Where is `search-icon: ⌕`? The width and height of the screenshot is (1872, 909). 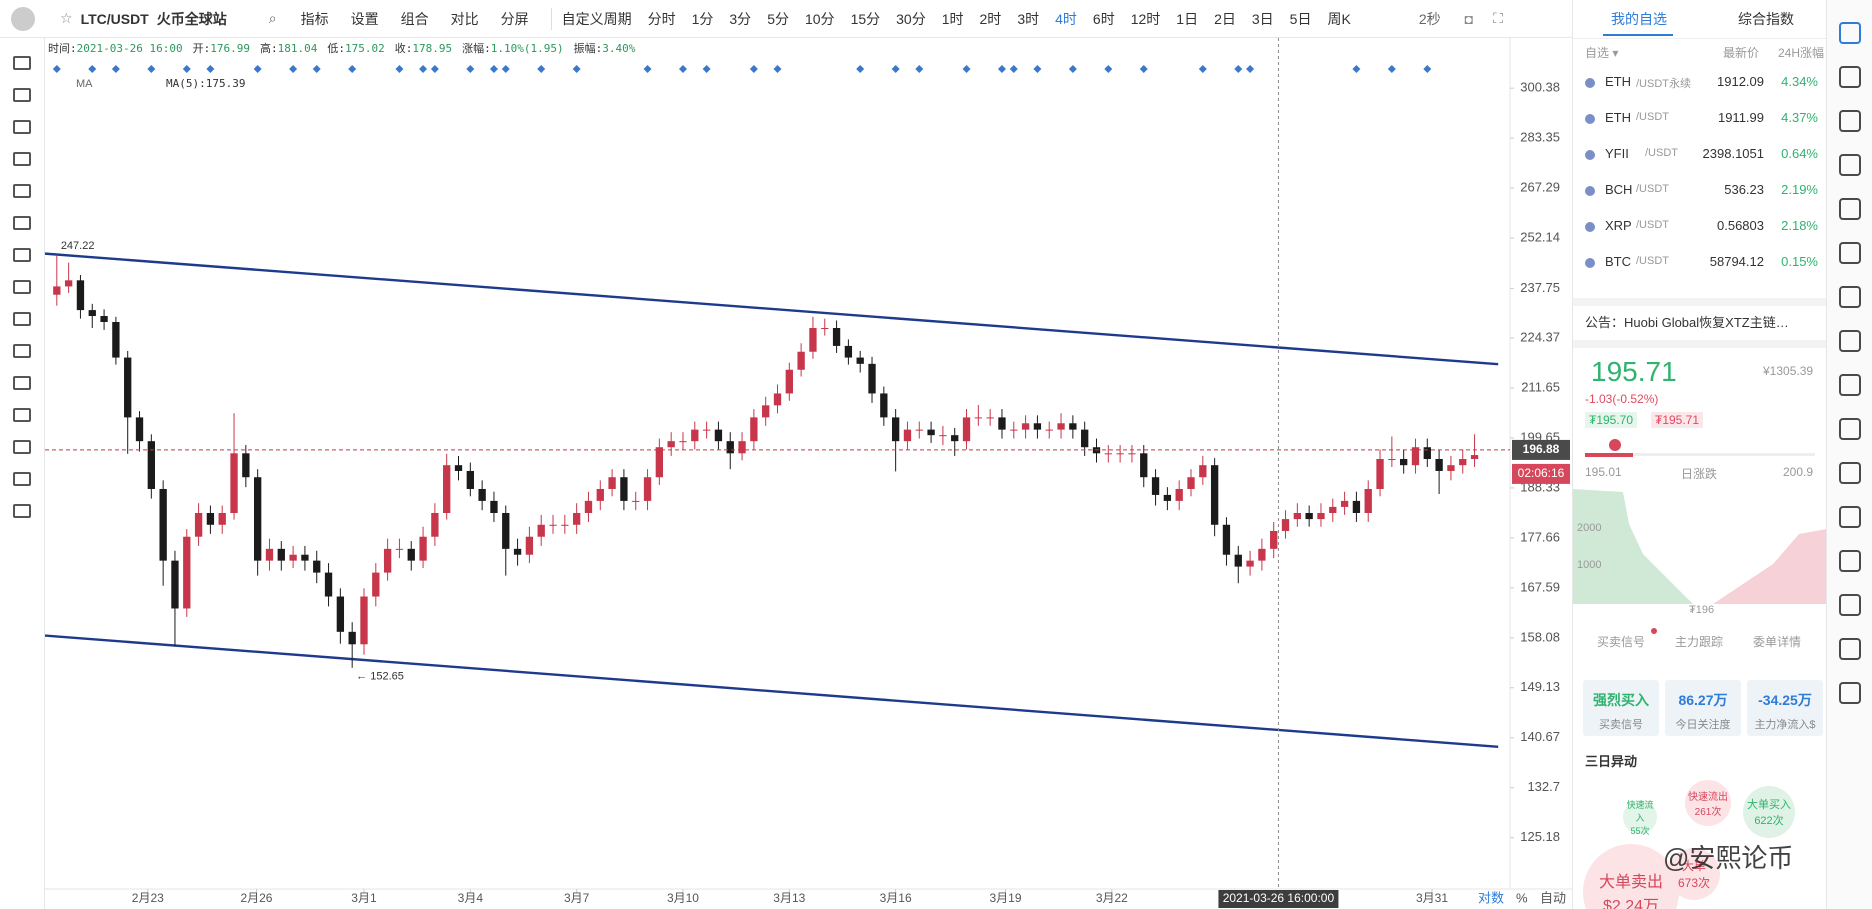
search-icon: ⌕ is located at coordinates (272, 18).